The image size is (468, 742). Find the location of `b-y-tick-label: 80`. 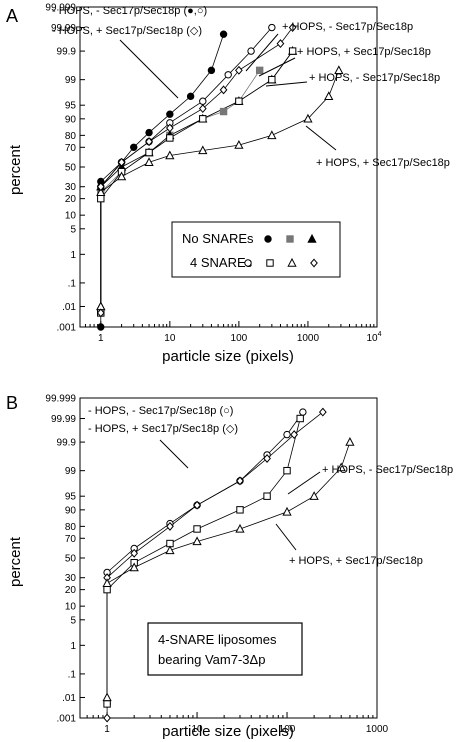

b-y-tick-label: 80 is located at coordinates (71, 527).